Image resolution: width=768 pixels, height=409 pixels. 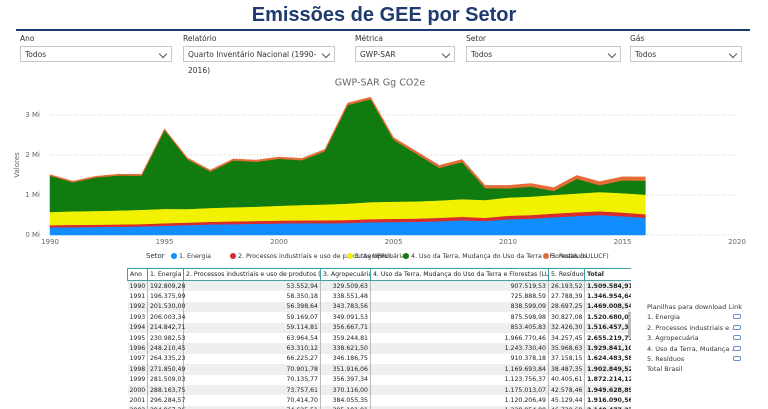 What do you see at coordinates (252, 348) in the screenshot?
I see `table-cell: 63.310,12` at bounding box center [252, 348].